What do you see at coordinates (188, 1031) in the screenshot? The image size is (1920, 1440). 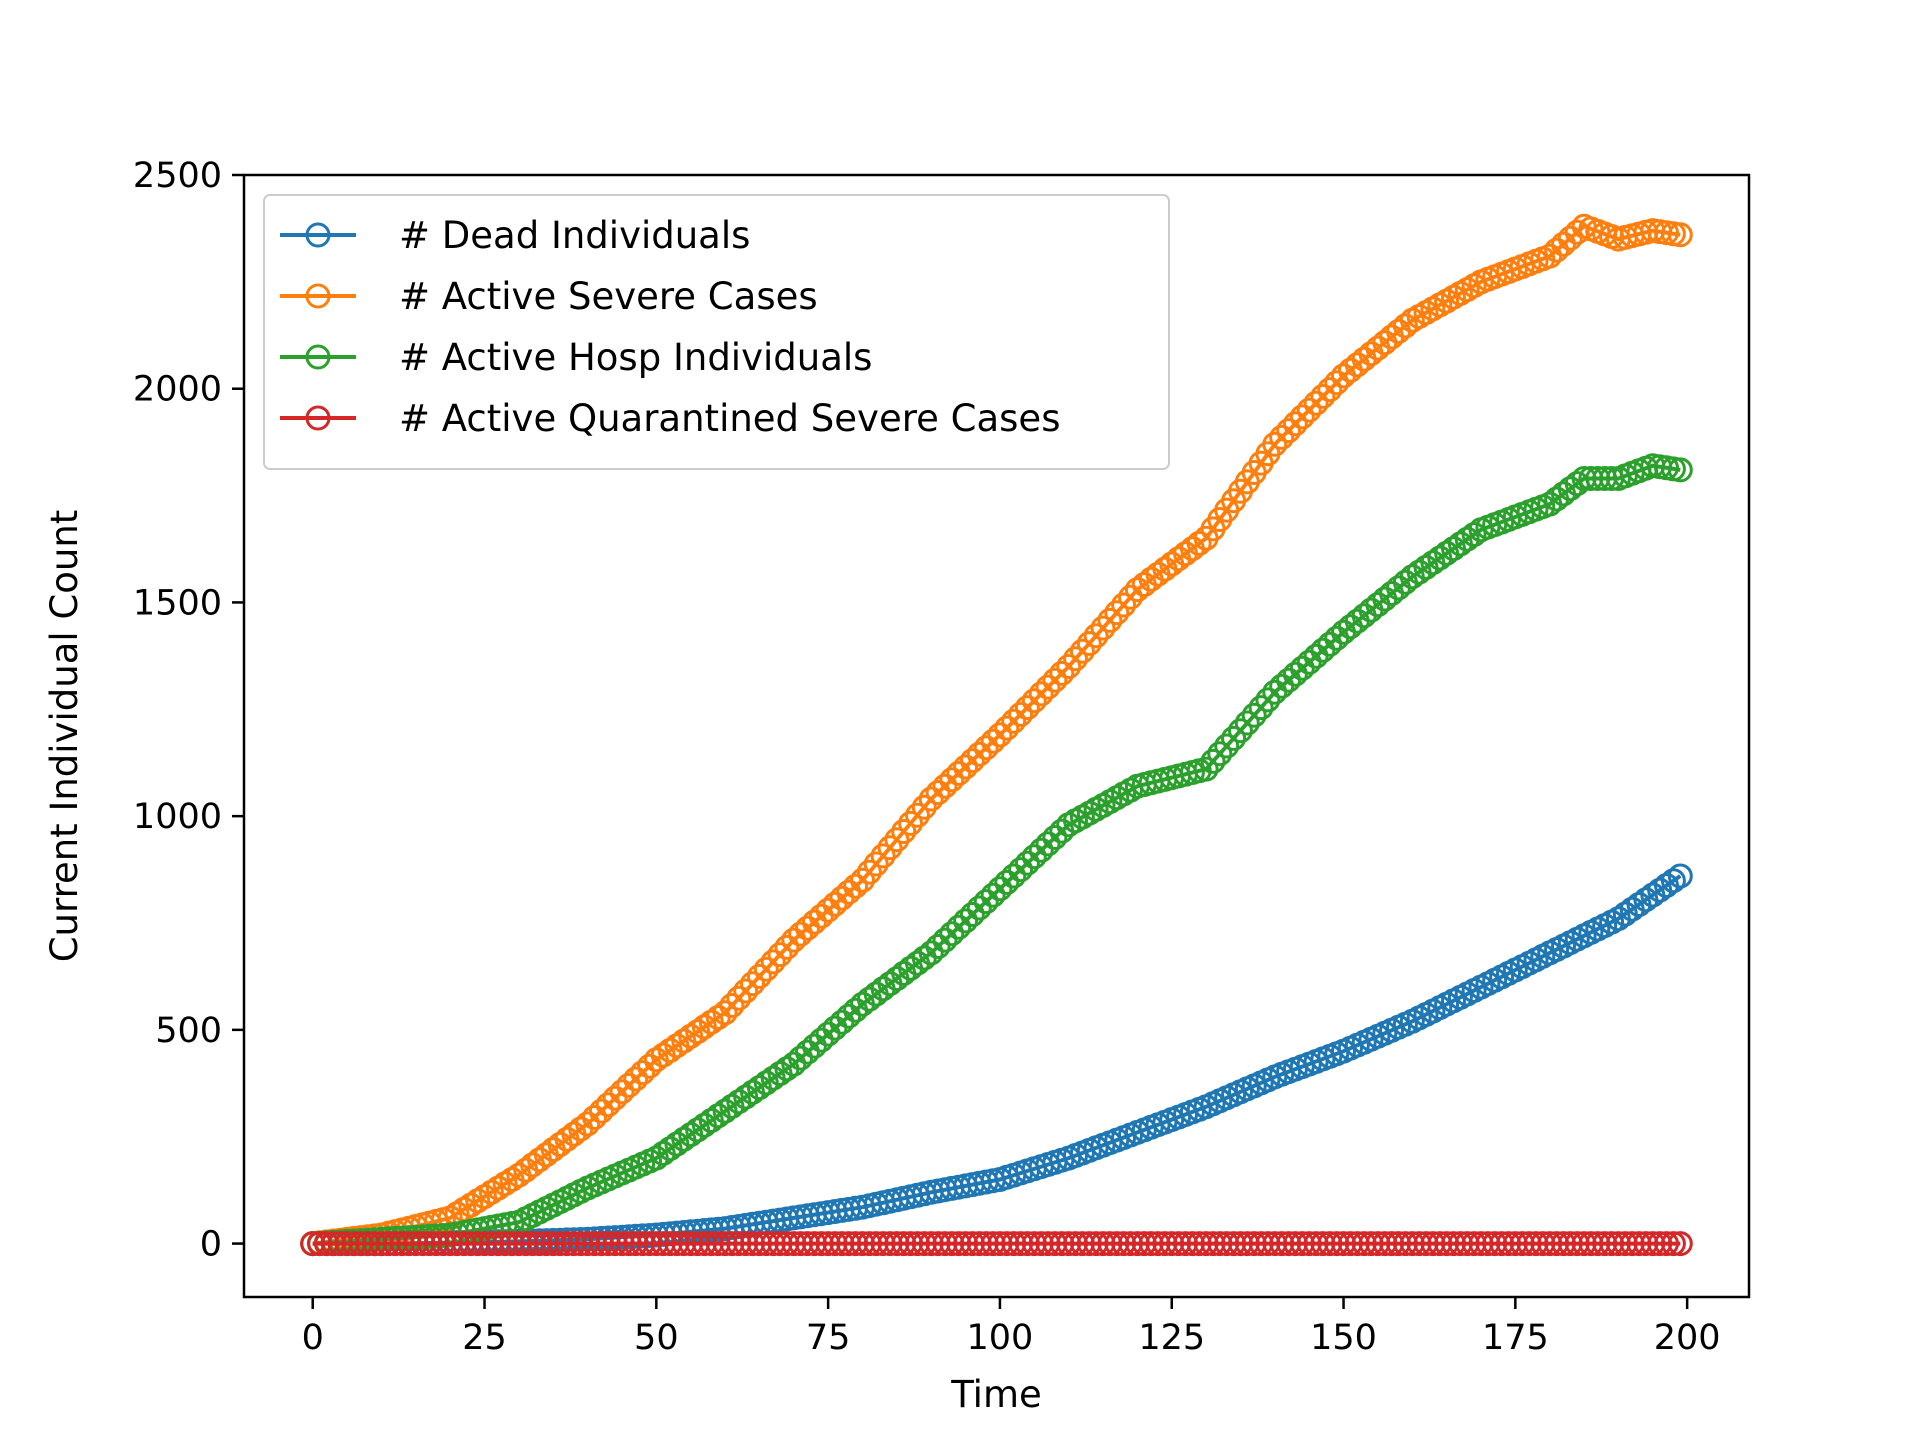 I see `y-tick-label: 500` at bounding box center [188, 1031].